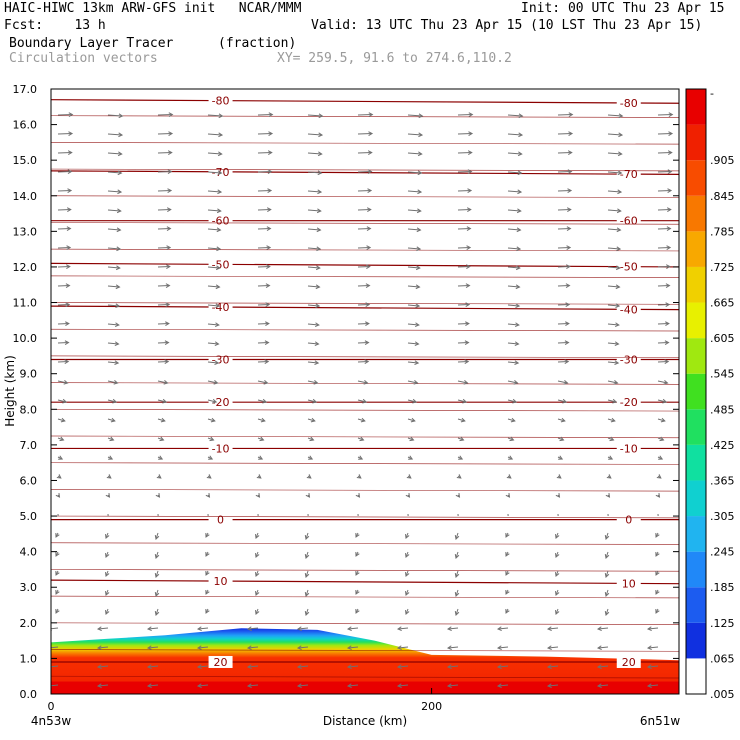 This screenshot has height=740, width=740. I want to click on colorbar-label: .605, so click(722, 338).